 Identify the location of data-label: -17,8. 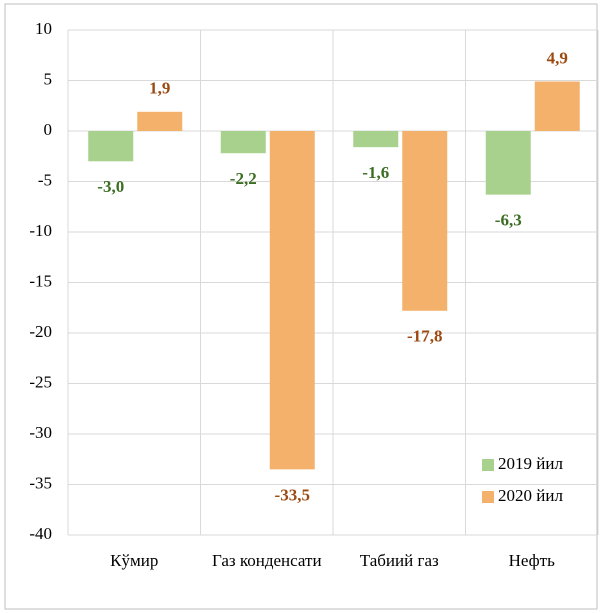
(424, 336).